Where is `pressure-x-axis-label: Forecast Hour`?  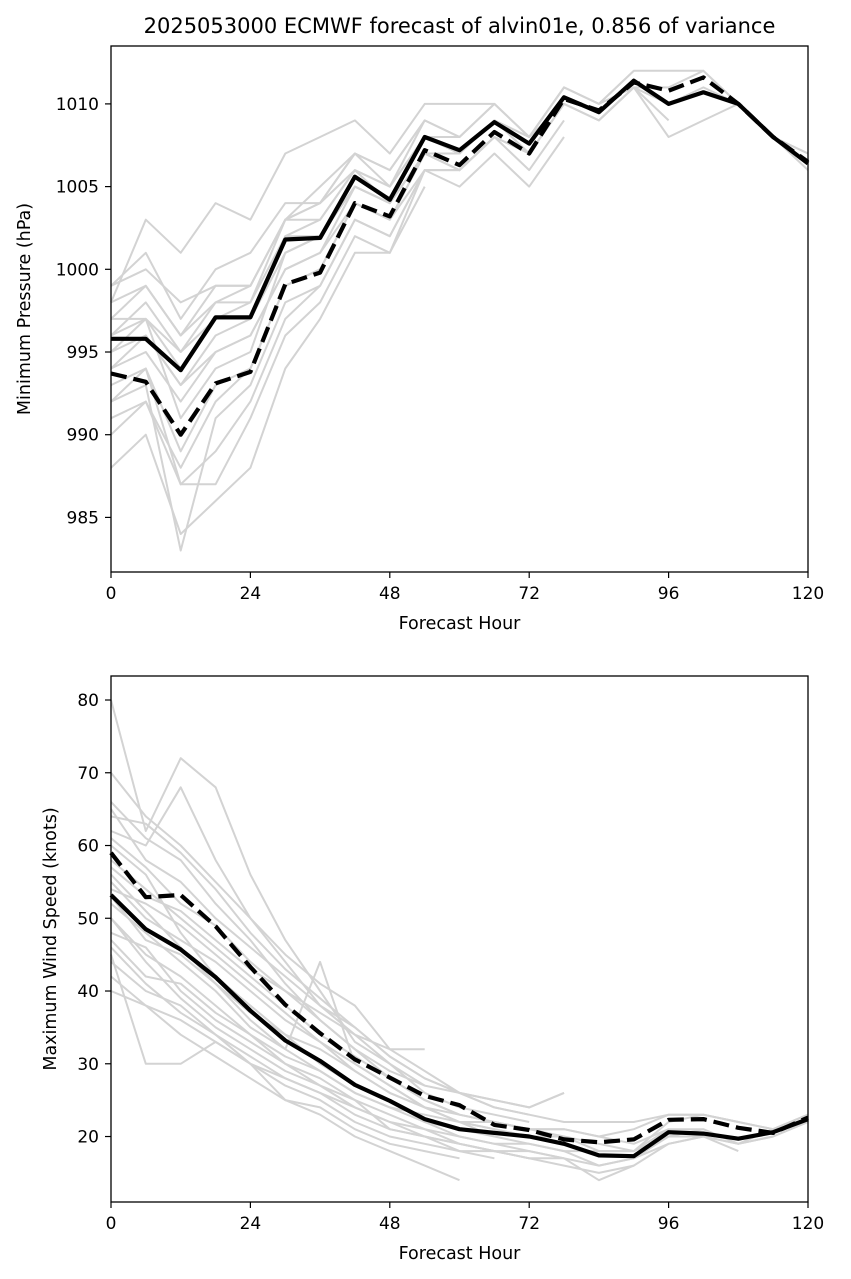 pressure-x-axis-label: Forecast Hour is located at coordinates (460, 624).